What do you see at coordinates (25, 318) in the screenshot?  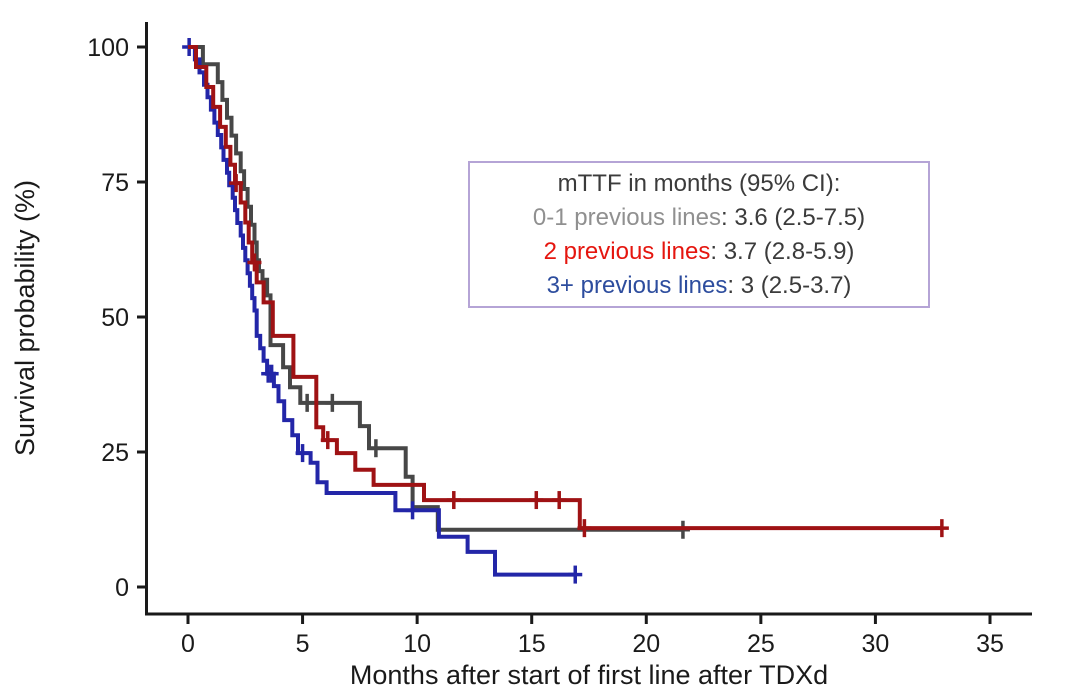 I see `y-axis-title: Survival probability (%)` at bounding box center [25, 318].